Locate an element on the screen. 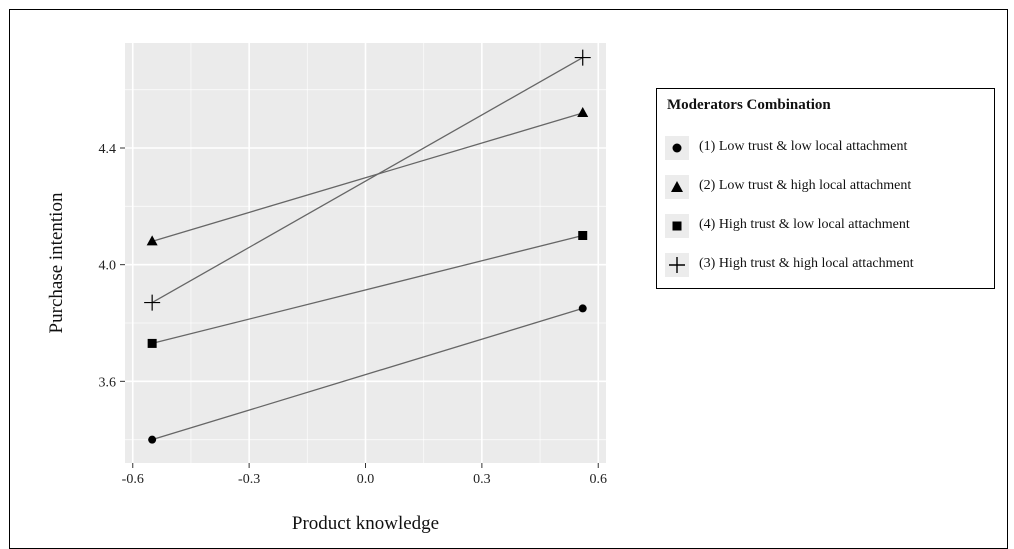 The image size is (1014, 549). plus-marker-icon is located at coordinates (677, 265).